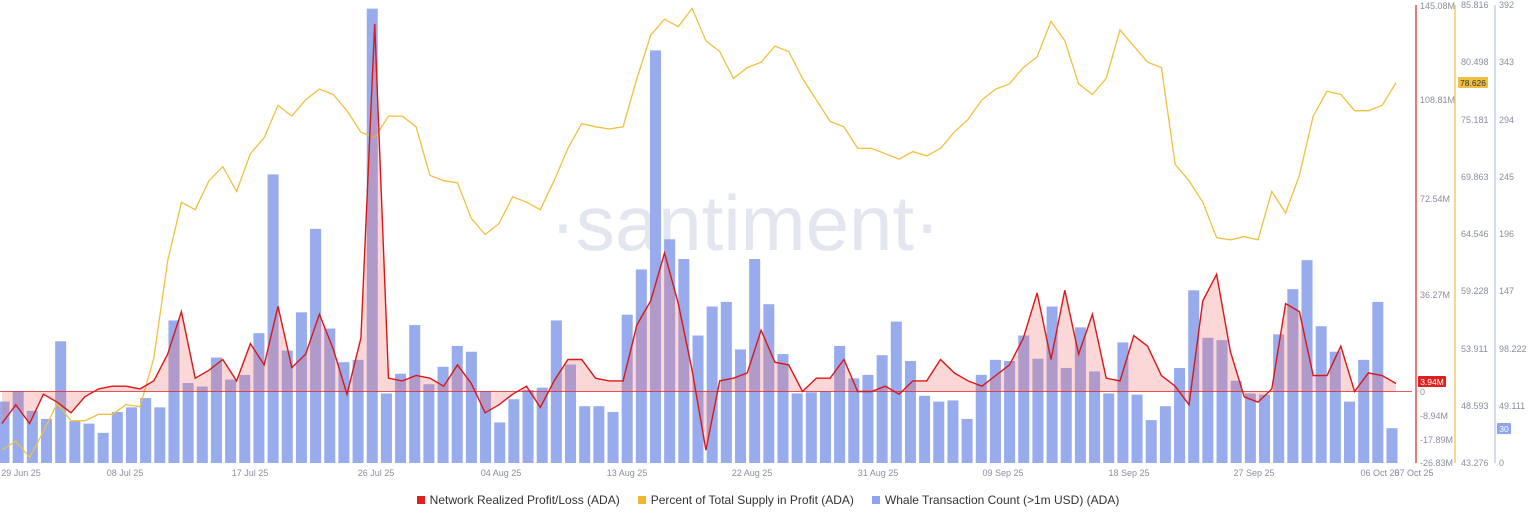 The image size is (1536, 520). What do you see at coordinates (1475, 62) in the screenshot?
I see `tick-label-supply-profit: 80.498` at bounding box center [1475, 62].